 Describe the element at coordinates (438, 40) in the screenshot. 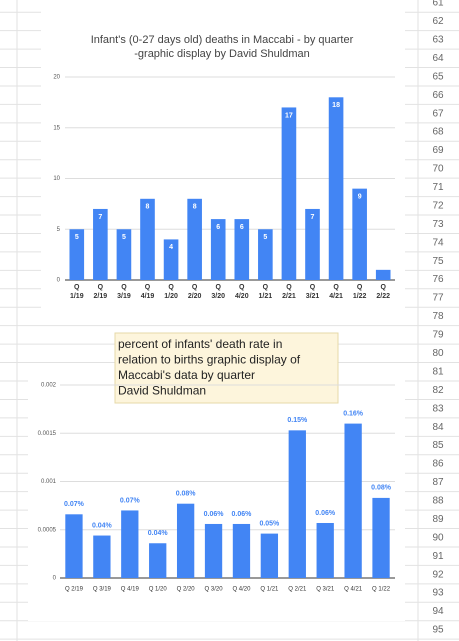

I see `row-number: 63` at that location.